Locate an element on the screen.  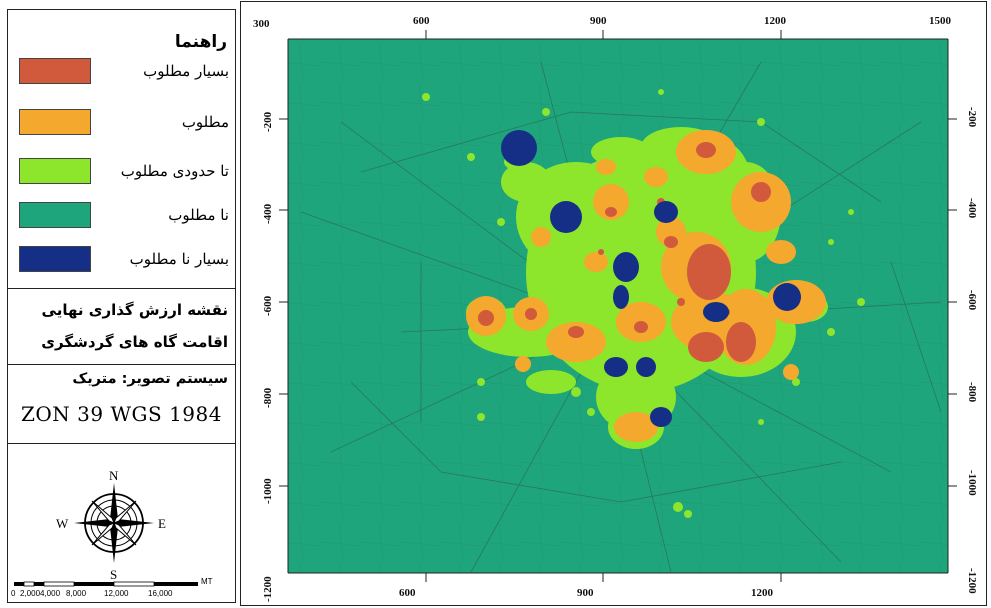
y-tick-right: -800 is located at coordinates (972, 392).